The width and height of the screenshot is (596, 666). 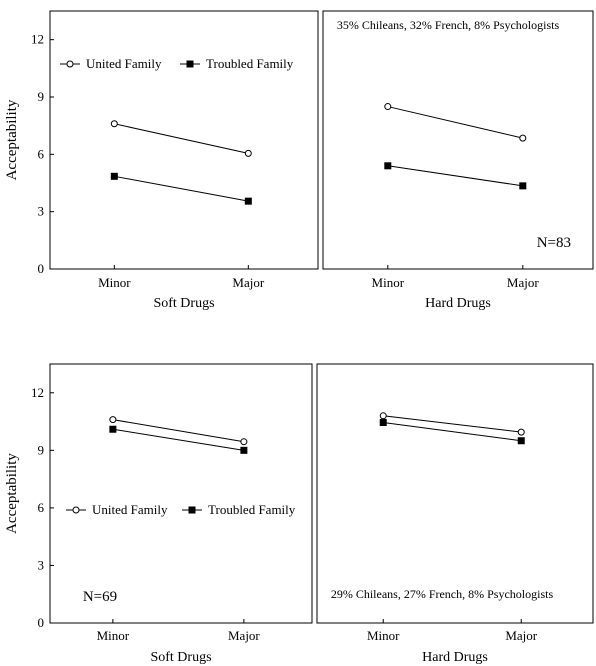 What do you see at coordinates (100, 597) in the screenshot?
I see `annotation: N=69` at bounding box center [100, 597].